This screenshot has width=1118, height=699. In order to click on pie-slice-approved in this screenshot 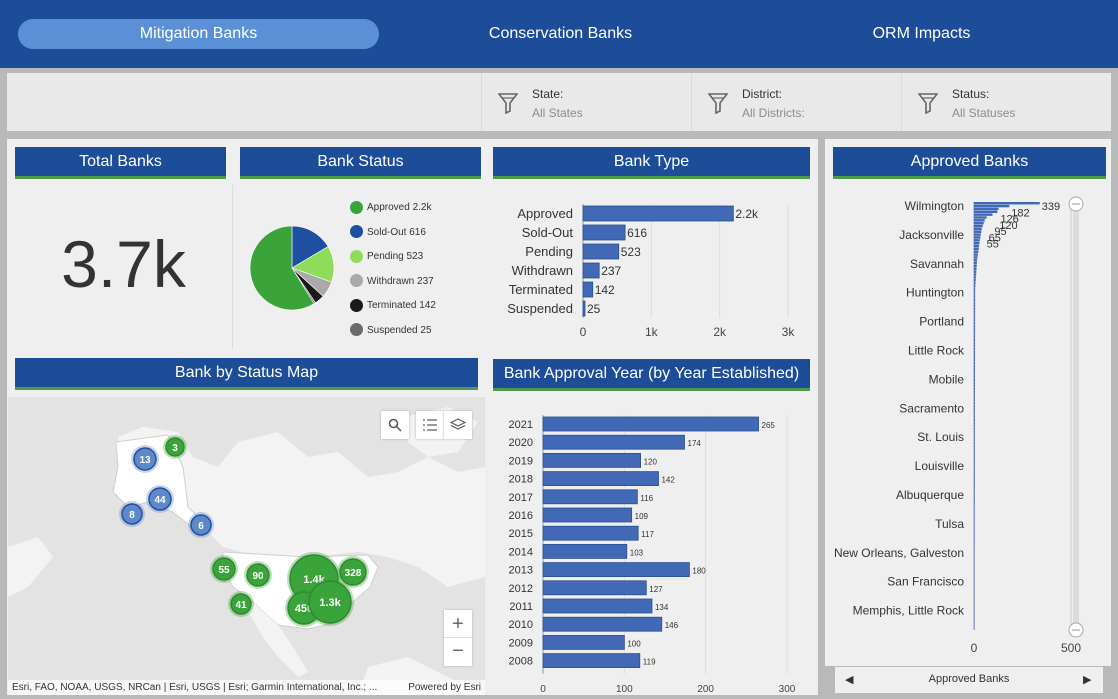, I will do `click(282, 268)`.